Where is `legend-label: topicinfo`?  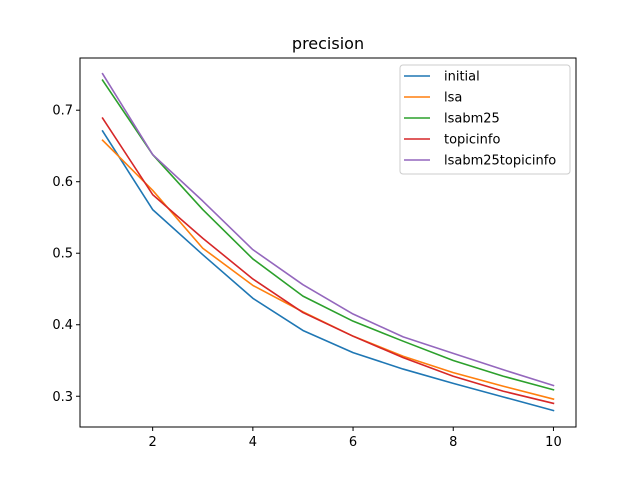 legend-label: topicinfo is located at coordinates (472, 140).